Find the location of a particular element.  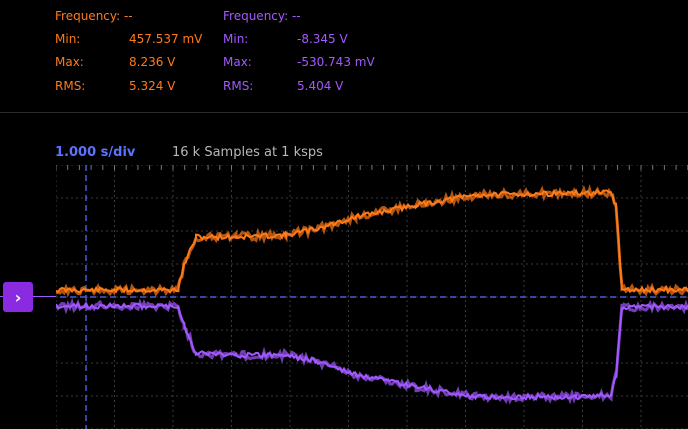

ch2-max-label: Max: is located at coordinates (237, 62).